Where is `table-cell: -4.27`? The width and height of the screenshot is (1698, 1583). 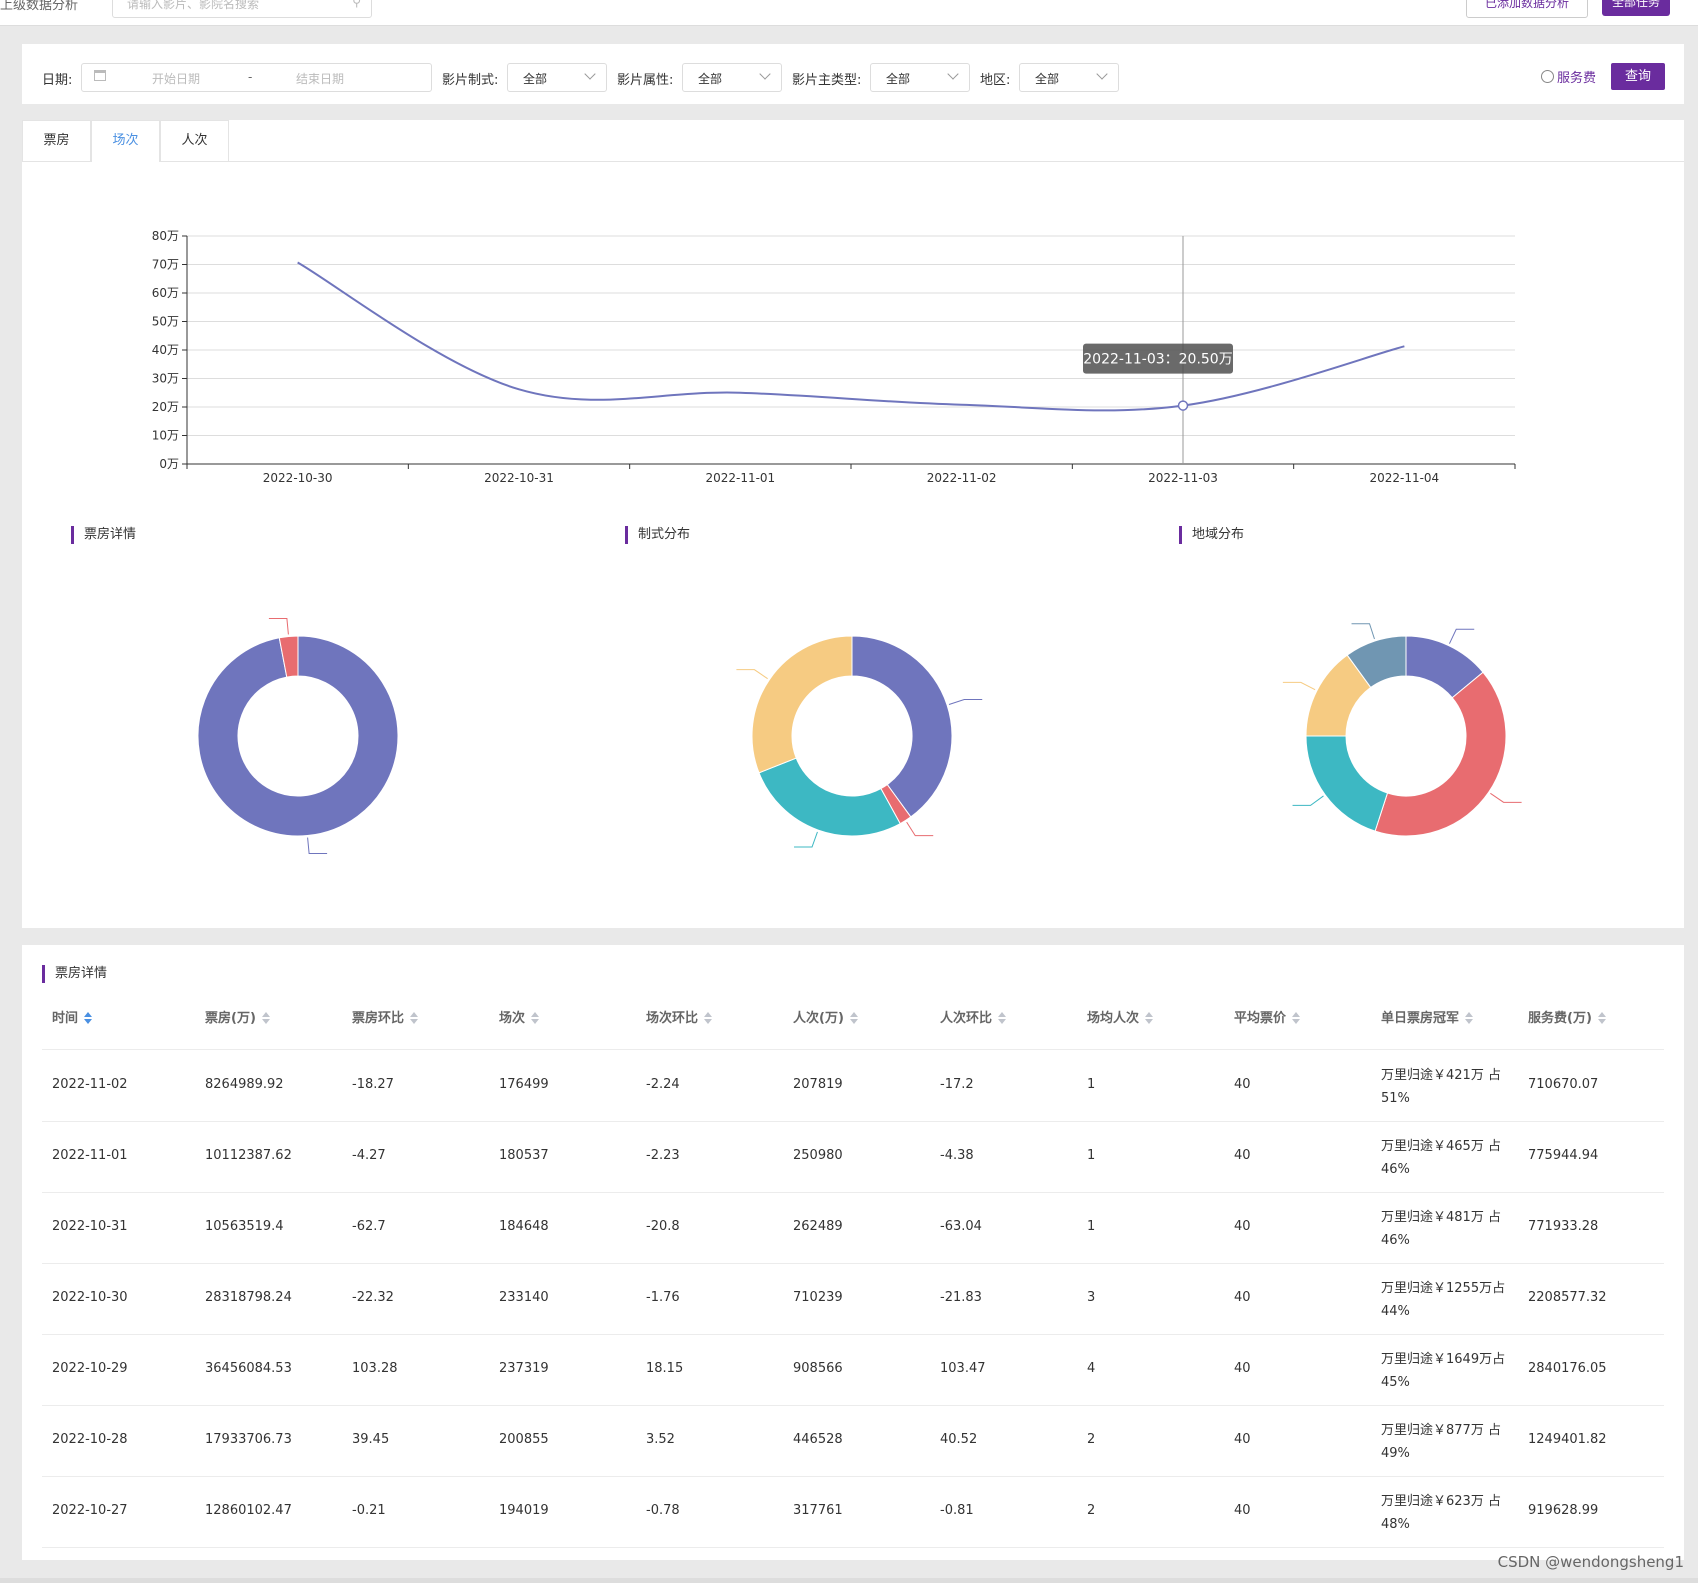
table-cell: -4.27 is located at coordinates (369, 1155).